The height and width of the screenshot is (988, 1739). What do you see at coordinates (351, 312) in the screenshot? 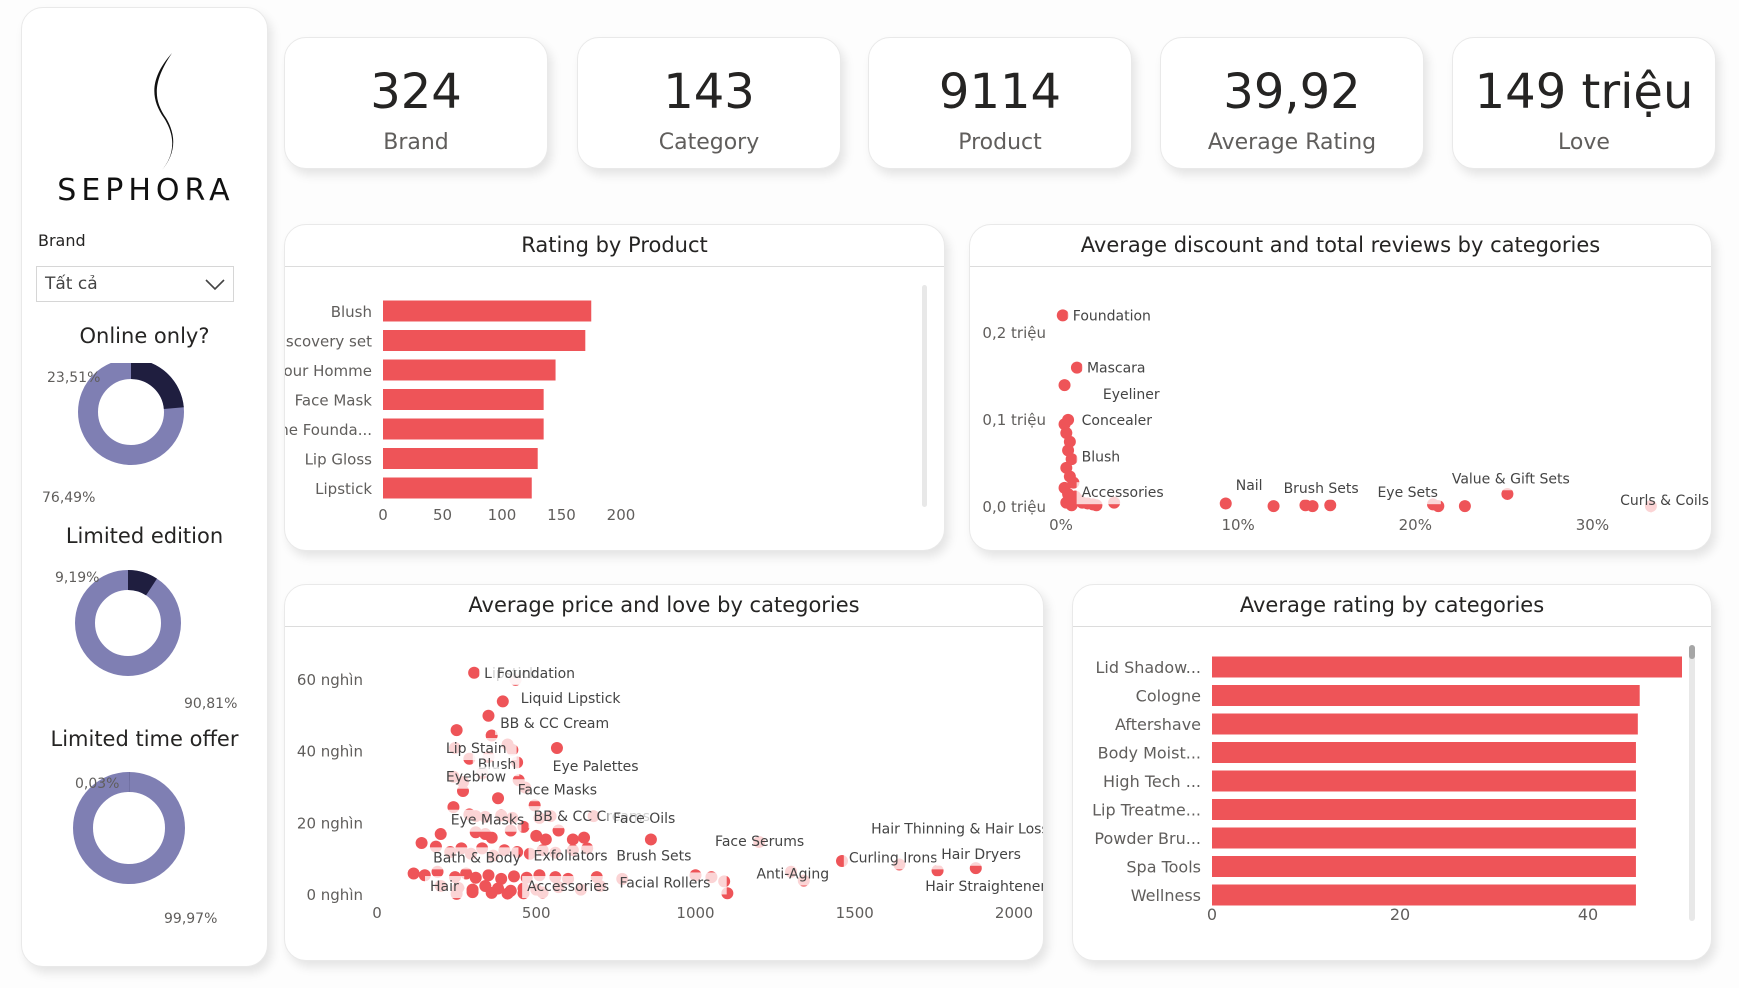
I see `bar-category-label: Blush` at bounding box center [351, 312].